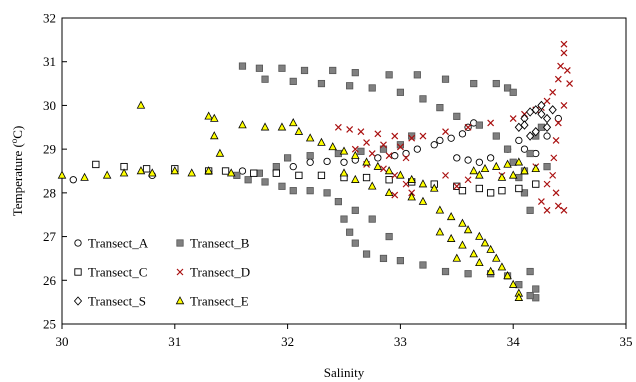 The image size is (636, 382). Describe the element at coordinates (174, 341) in the screenshot. I see `x-tick-label: 31` at that location.